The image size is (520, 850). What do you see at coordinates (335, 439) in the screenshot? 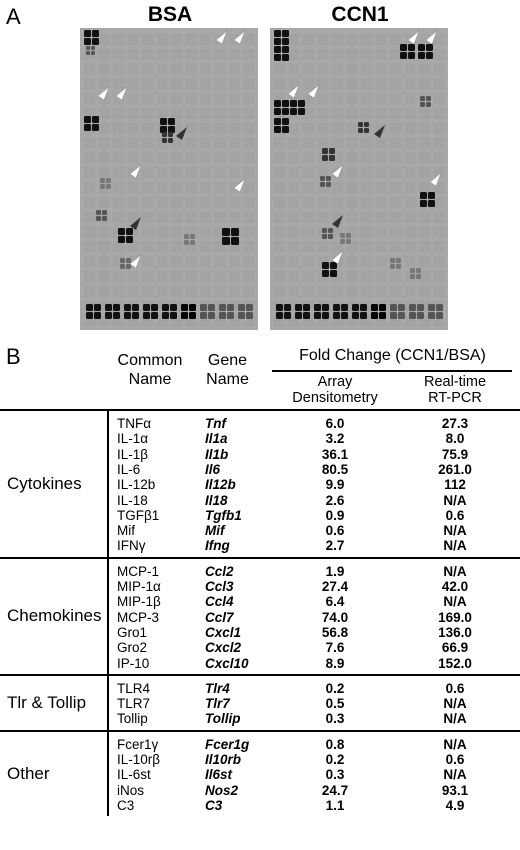
I see `cell-array: 3.2` at bounding box center [335, 439].